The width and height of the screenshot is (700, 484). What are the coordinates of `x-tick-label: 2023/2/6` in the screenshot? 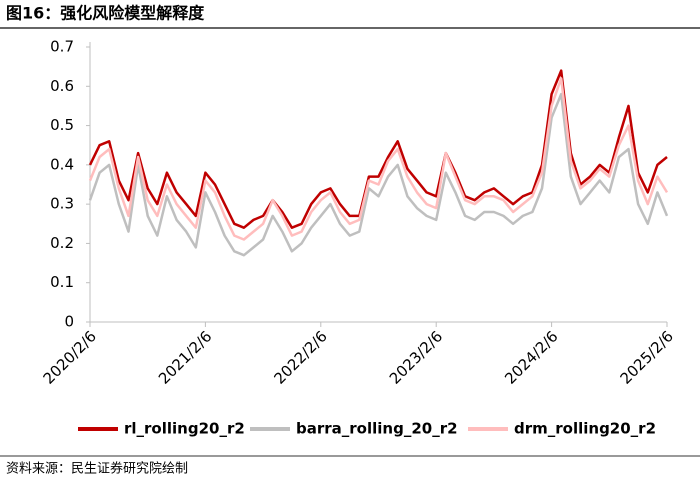 It's located at (416, 357).